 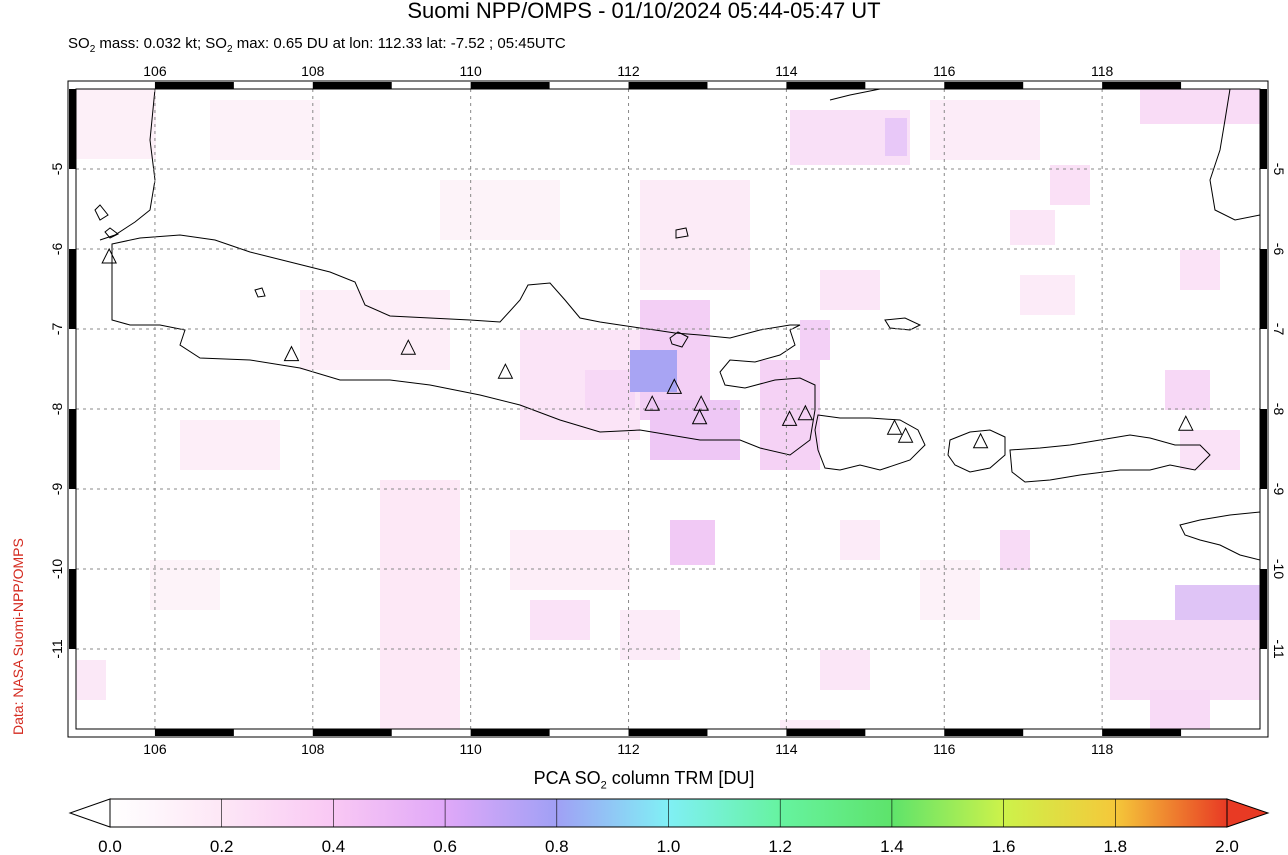 I want to click on colorbar-tick-label: 0.4, so click(x=334, y=846).